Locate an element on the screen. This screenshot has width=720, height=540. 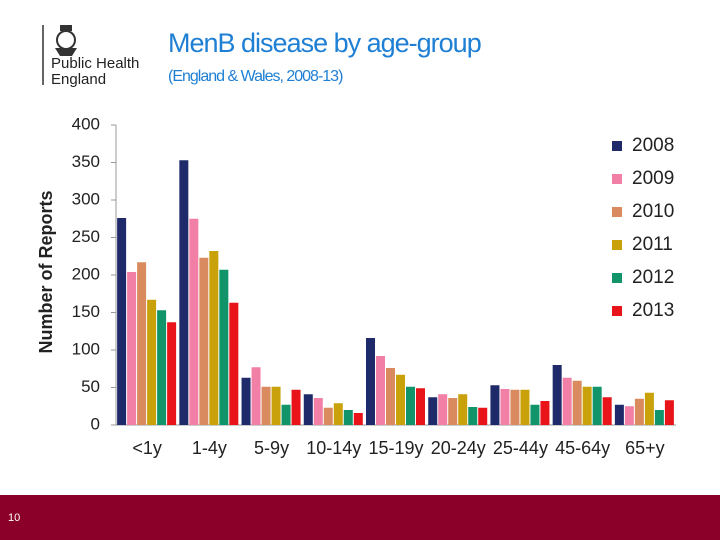
x-tick-label: 10-14y is located at coordinates (333, 448).